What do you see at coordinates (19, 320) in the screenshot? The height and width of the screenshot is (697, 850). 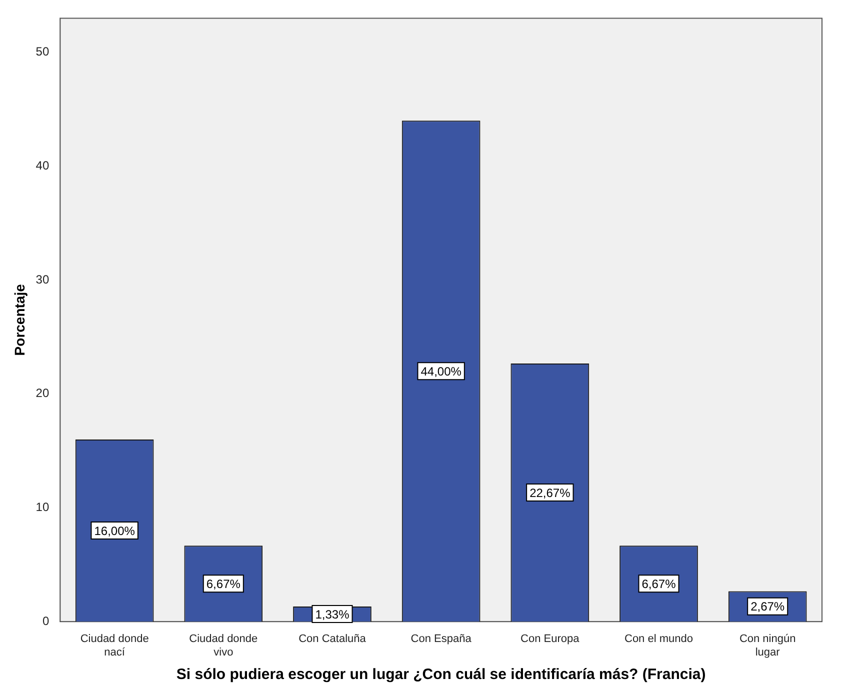 I see `y-axis-title: Porcentaje` at bounding box center [19, 320].